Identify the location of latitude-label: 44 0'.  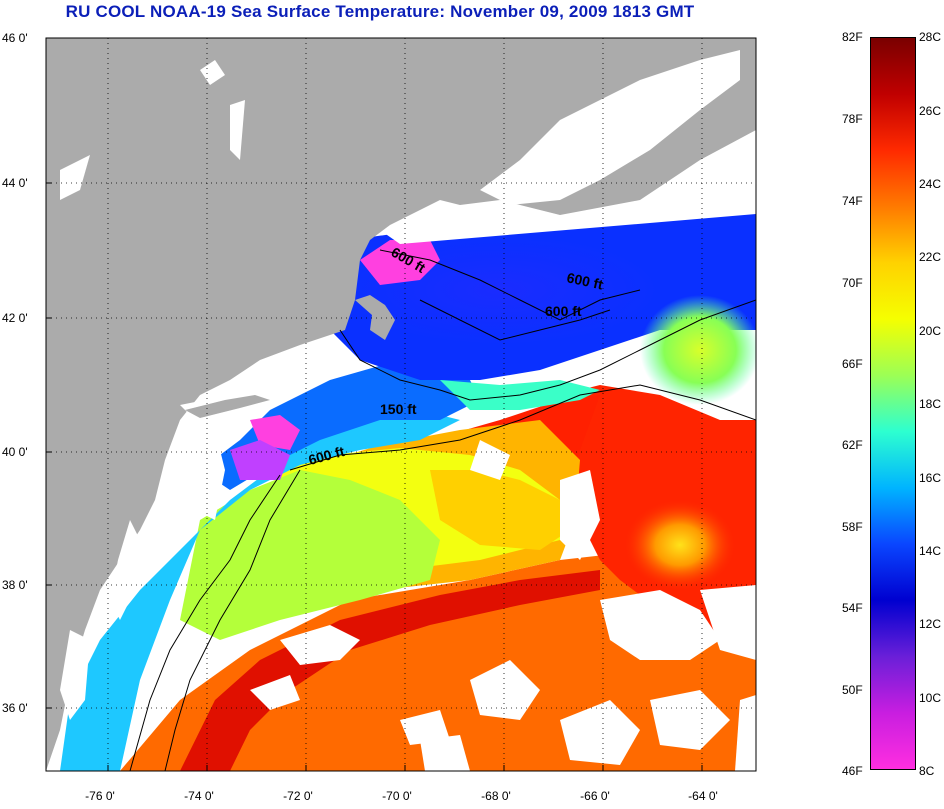
(15, 183).